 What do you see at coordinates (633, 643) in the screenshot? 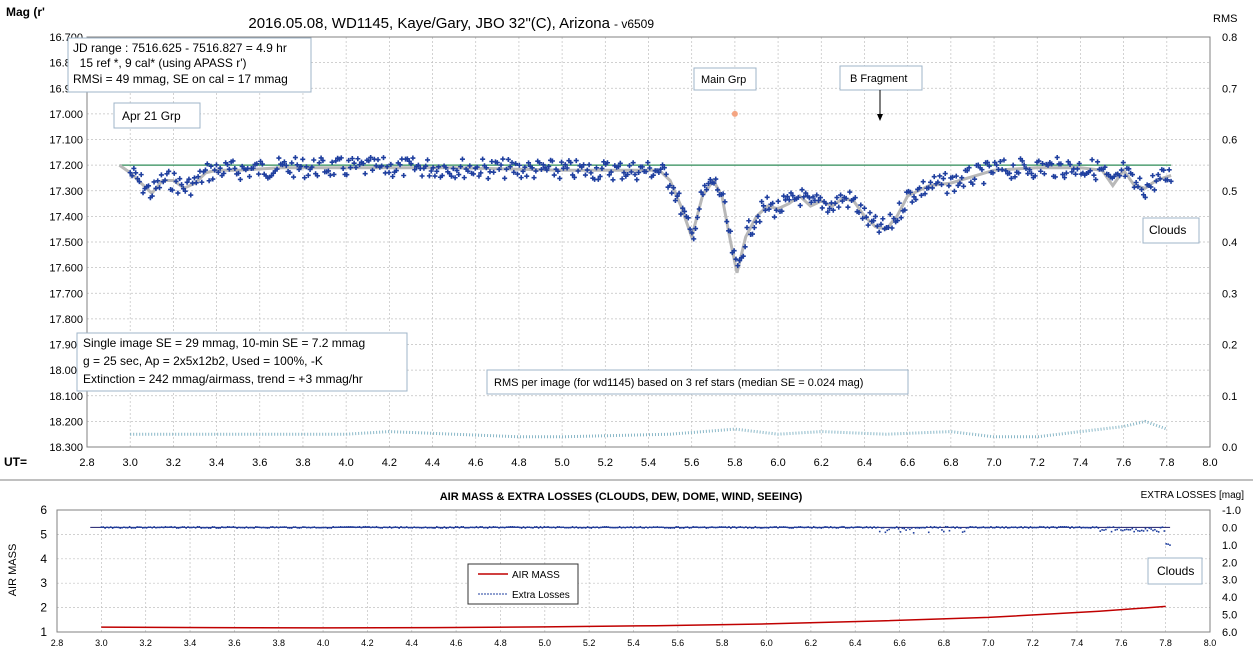
I see `bottom-x-tick-label: 5.4` at bounding box center [633, 643].